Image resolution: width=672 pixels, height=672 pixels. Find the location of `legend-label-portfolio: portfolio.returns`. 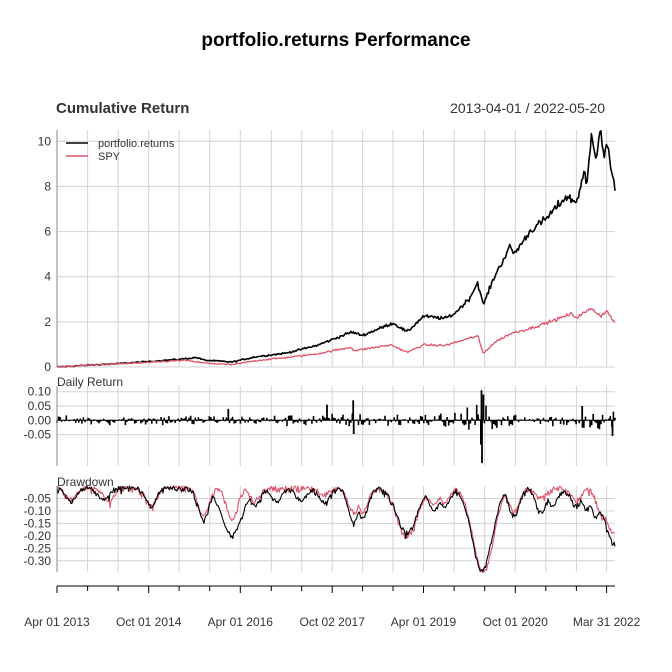

legend-label-portfolio: portfolio.returns is located at coordinates (136, 144).